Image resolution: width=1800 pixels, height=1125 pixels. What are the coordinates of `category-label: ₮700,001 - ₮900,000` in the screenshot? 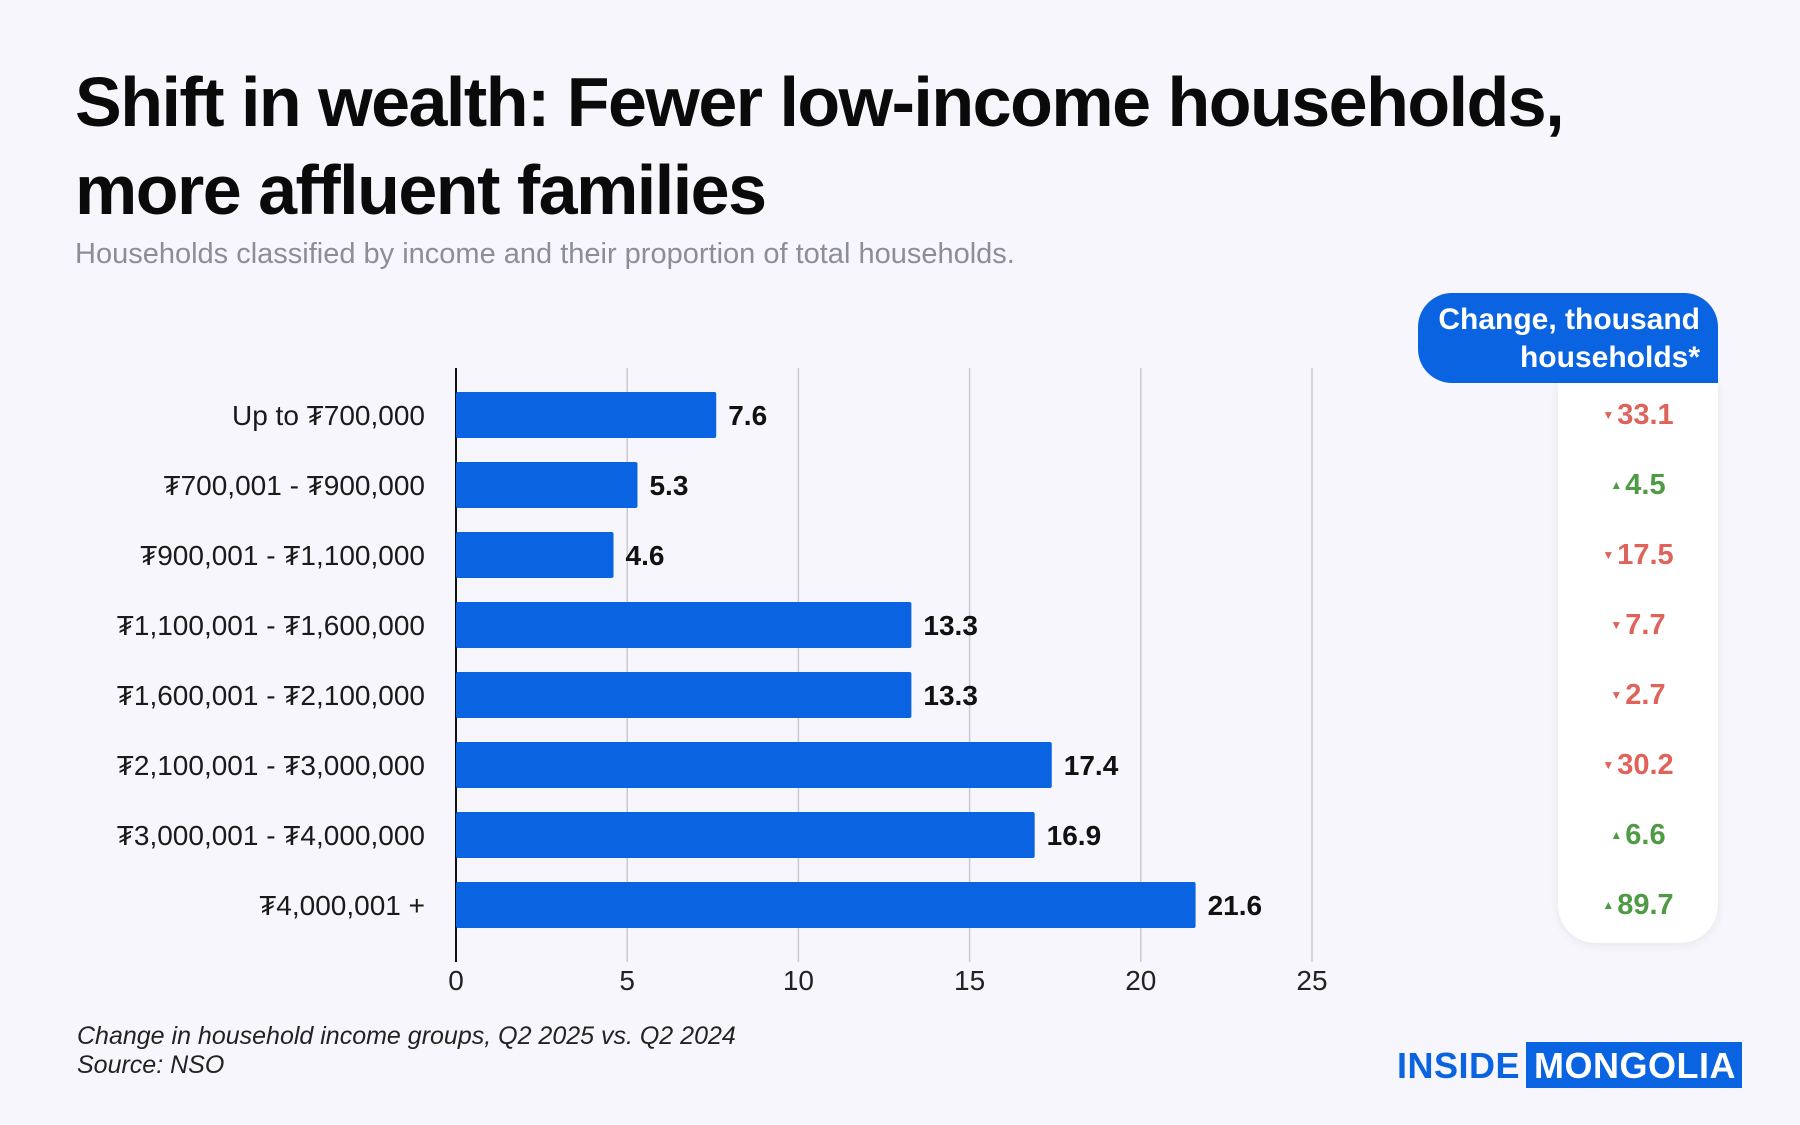 It's located at (294, 485).